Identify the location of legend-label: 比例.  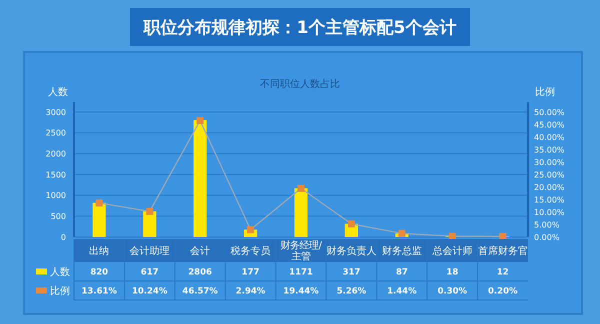
(60, 291).